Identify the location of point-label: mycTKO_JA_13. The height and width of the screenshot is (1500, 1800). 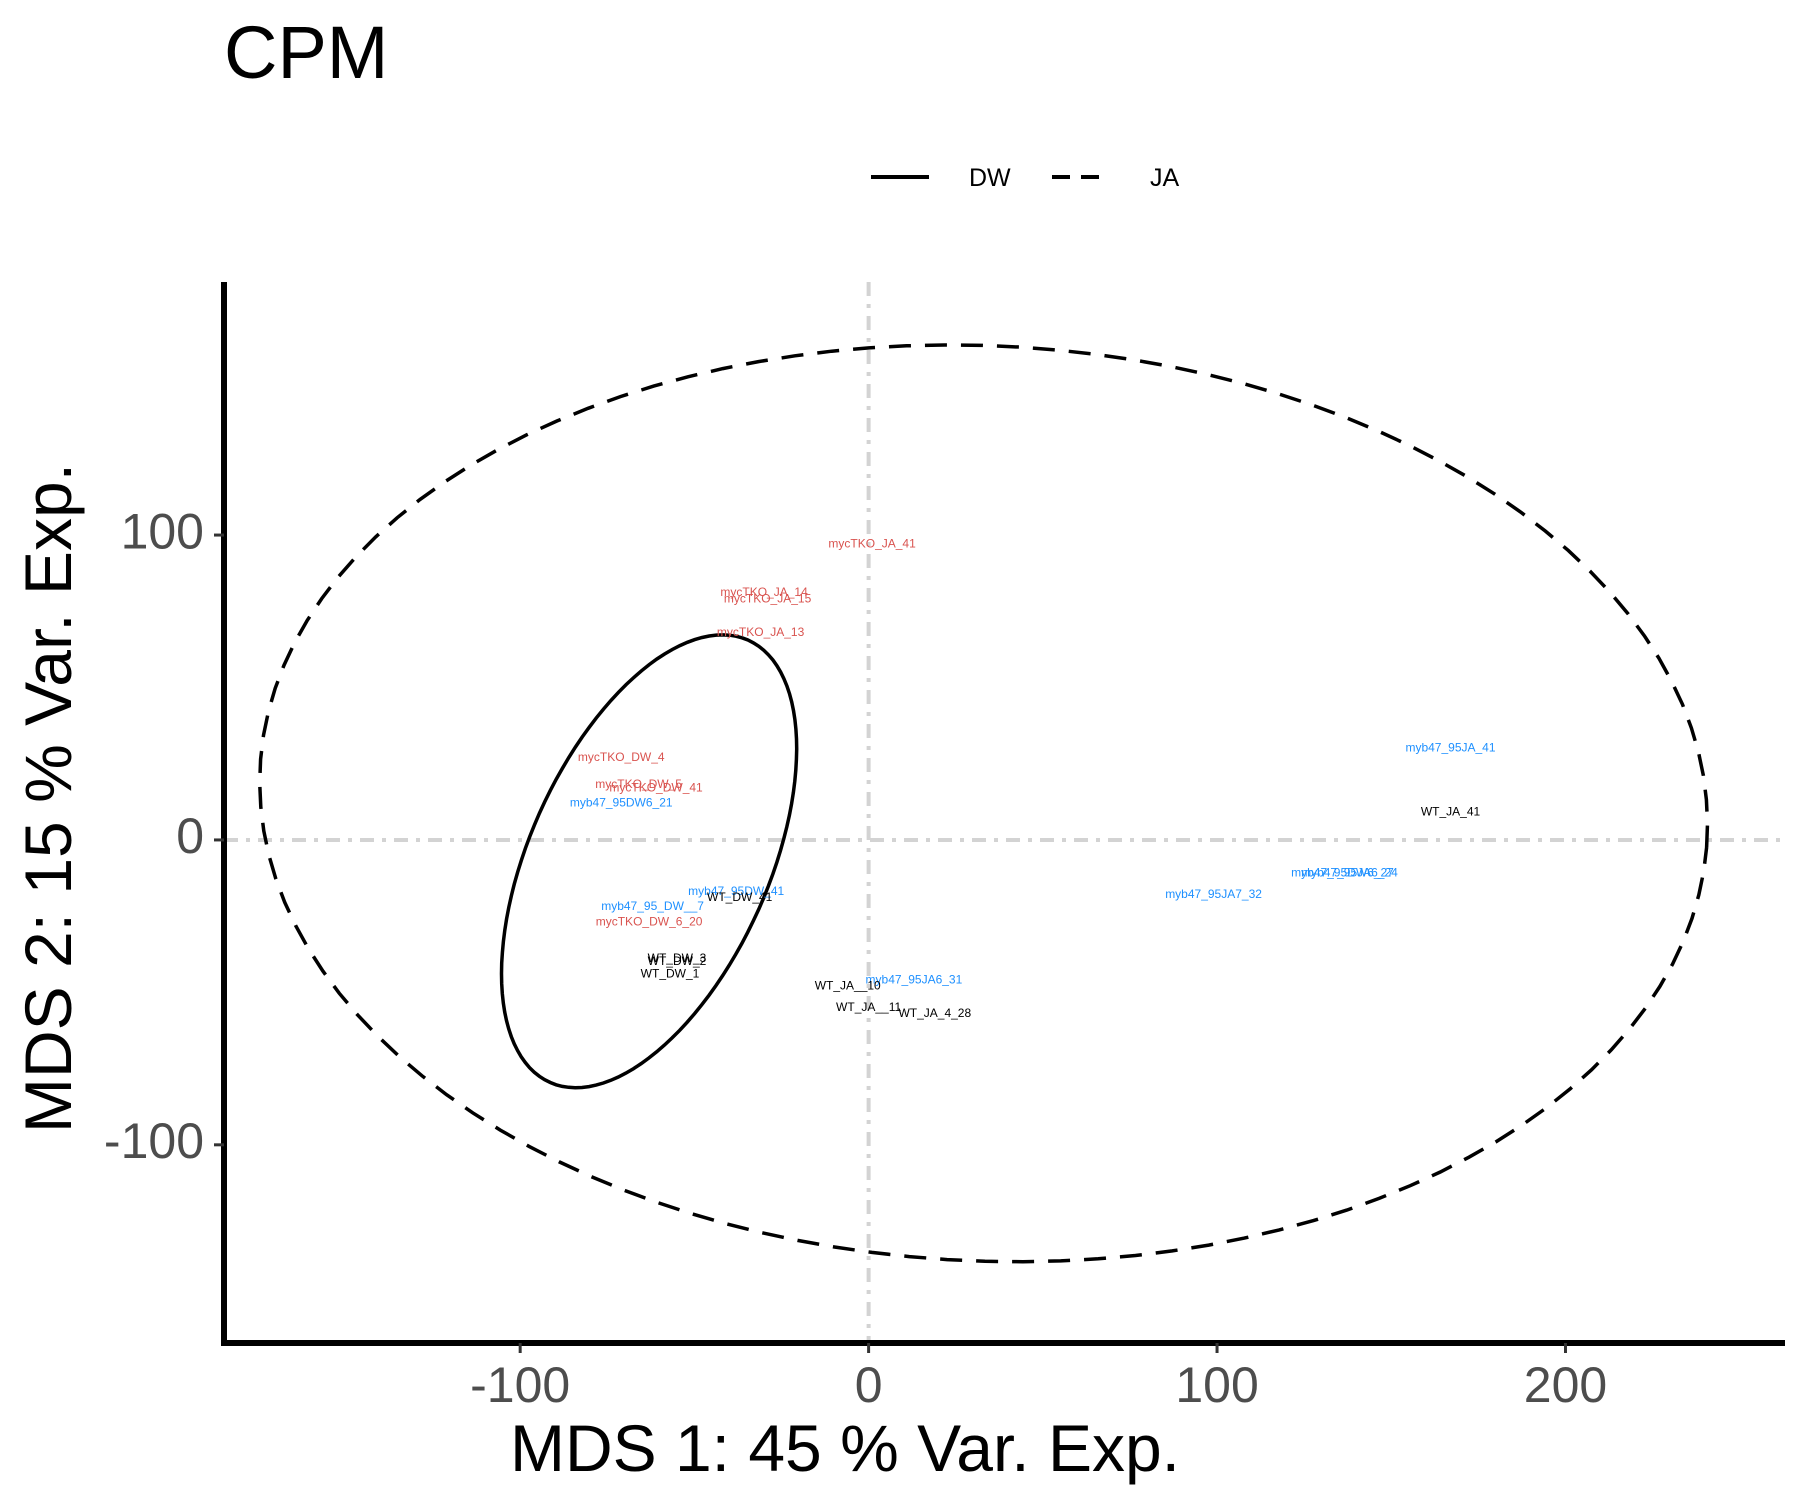
(761, 632).